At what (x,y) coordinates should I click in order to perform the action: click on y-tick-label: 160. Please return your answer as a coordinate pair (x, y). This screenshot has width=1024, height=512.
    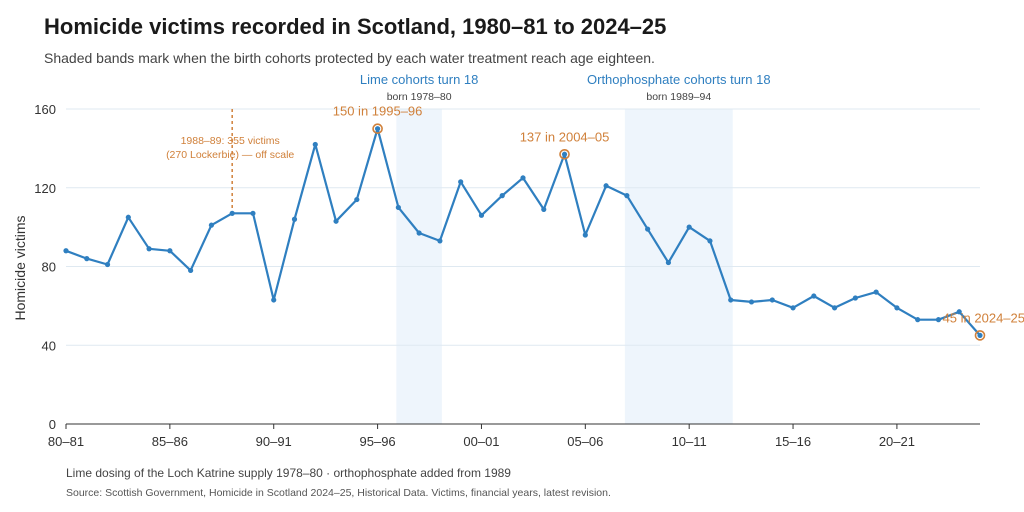
    Looking at the image, I should click on (45, 109).